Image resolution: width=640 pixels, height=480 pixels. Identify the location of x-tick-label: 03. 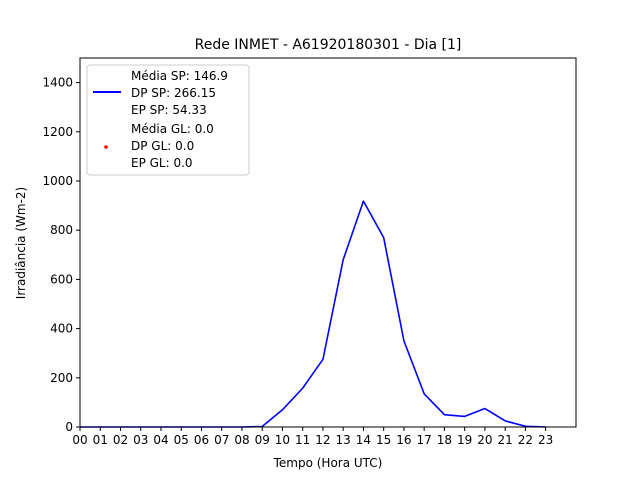
(140, 440).